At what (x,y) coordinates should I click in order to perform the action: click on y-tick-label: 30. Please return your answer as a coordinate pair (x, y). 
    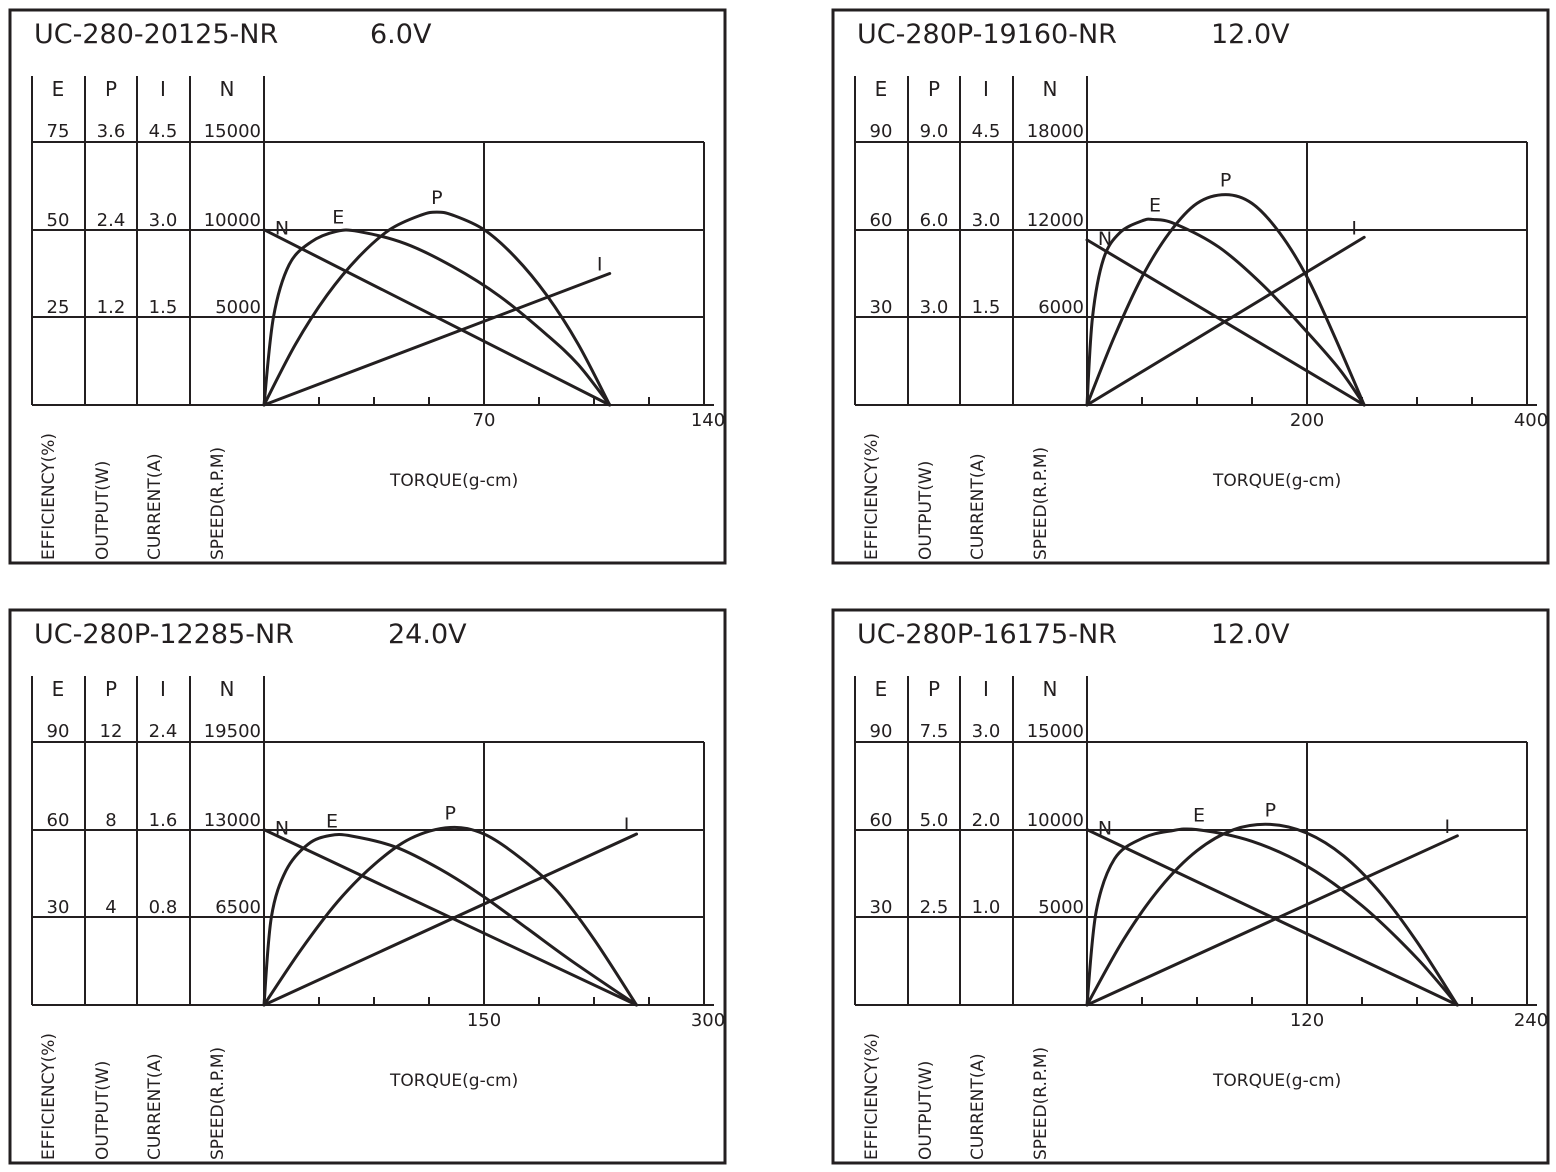
    Looking at the image, I should click on (58, 907).